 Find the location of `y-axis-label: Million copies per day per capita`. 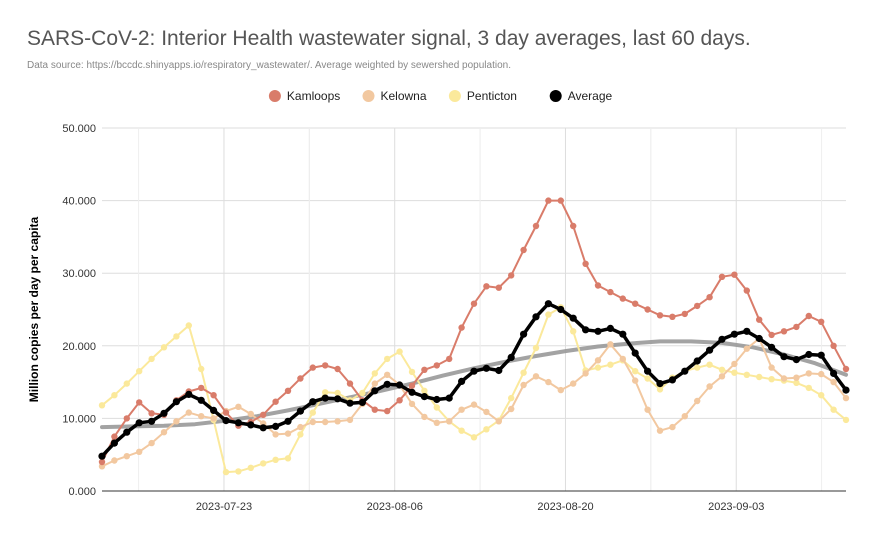

y-axis-label: Million copies per day per capita is located at coordinates (34, 309).